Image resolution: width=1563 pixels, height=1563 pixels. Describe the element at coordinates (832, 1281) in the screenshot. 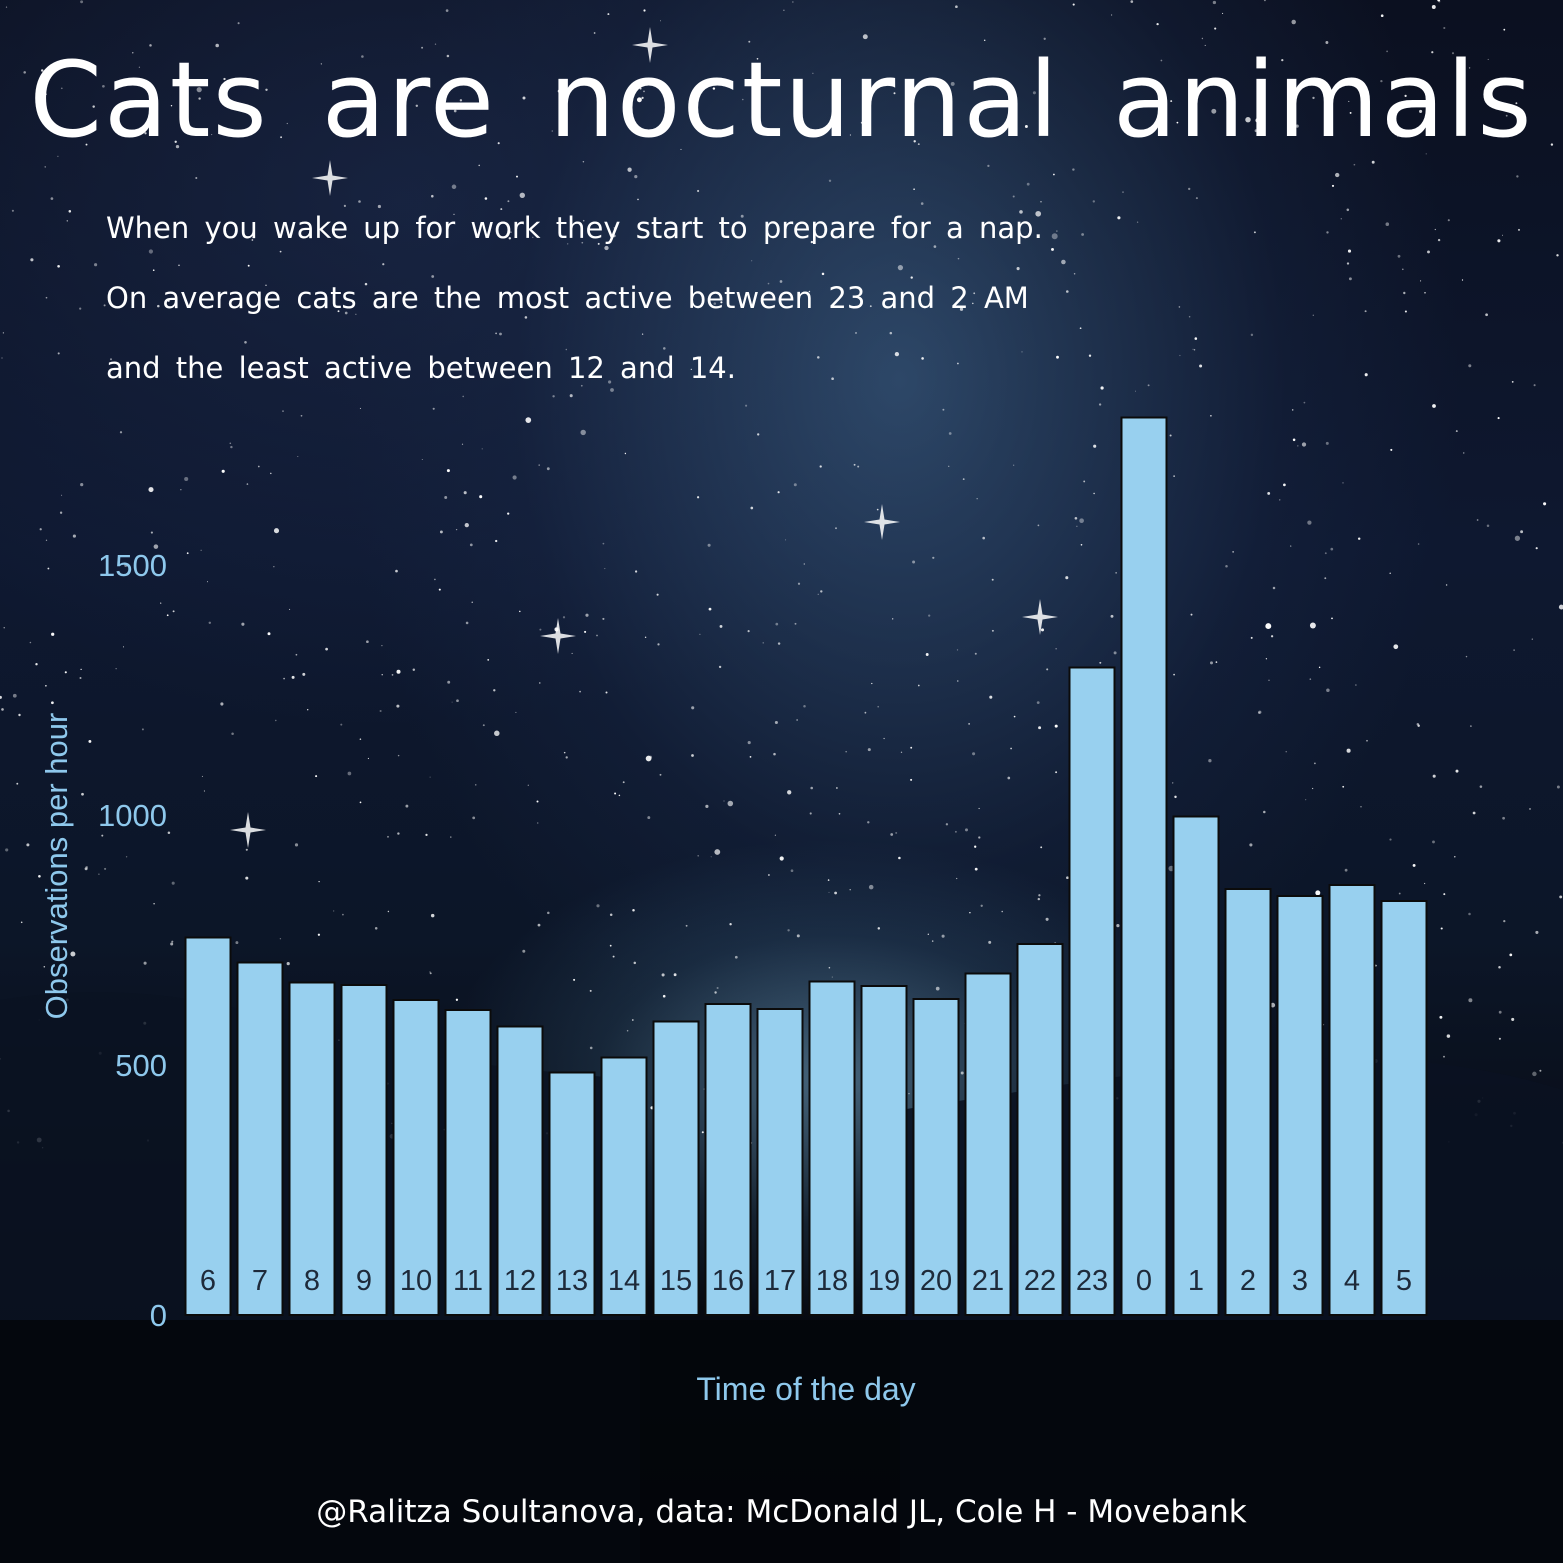

I see `category-label: 18` at that location.